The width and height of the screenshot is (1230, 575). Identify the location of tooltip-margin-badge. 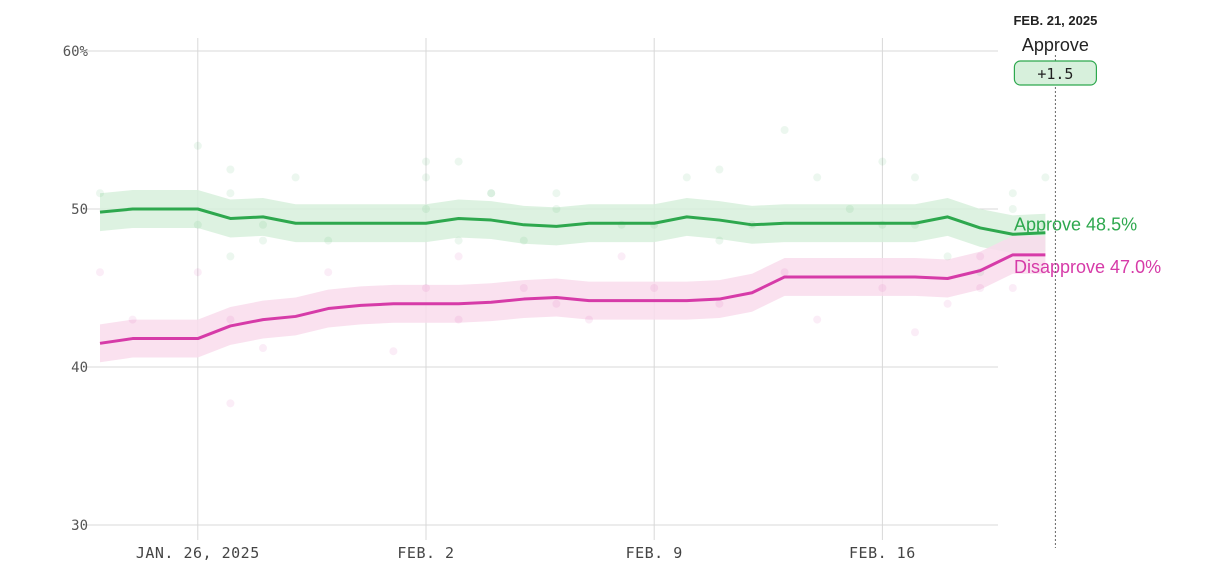
(1055, 73).